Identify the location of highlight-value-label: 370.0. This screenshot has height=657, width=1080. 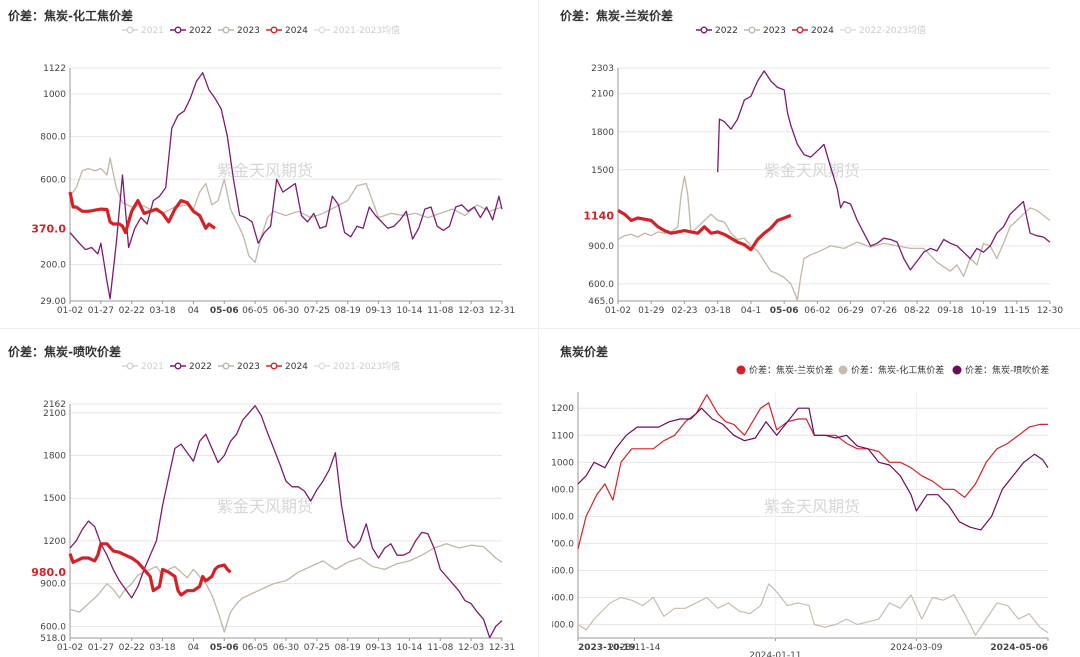
(48, 228).